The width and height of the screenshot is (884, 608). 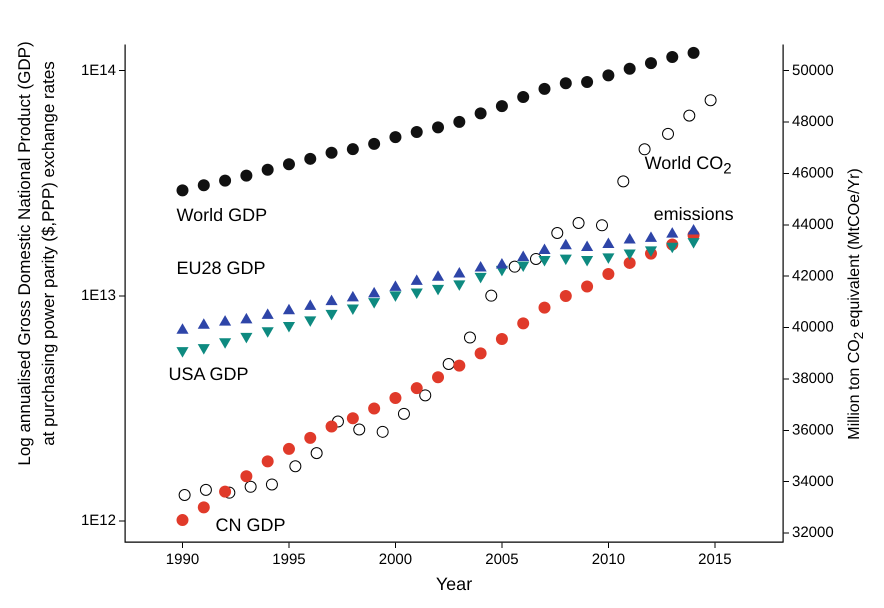 I want to click on y2-tick-label: 40000, so click(x=813, y=327).